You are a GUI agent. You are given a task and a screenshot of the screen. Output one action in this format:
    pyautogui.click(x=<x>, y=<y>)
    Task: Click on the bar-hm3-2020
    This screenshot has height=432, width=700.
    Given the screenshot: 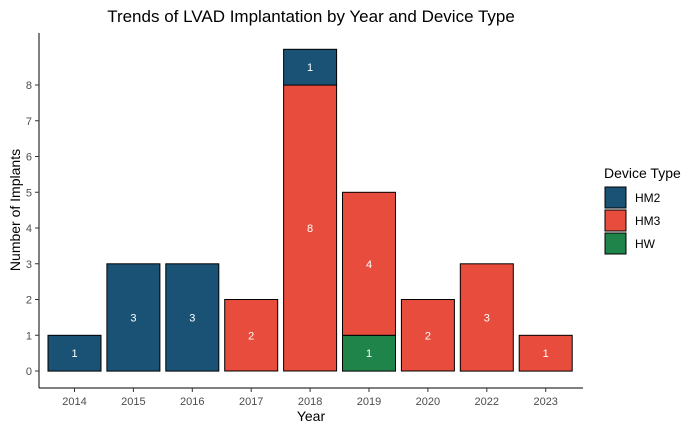 What is the action you would take?
    pyautogui.click(x=427, y=335)
    